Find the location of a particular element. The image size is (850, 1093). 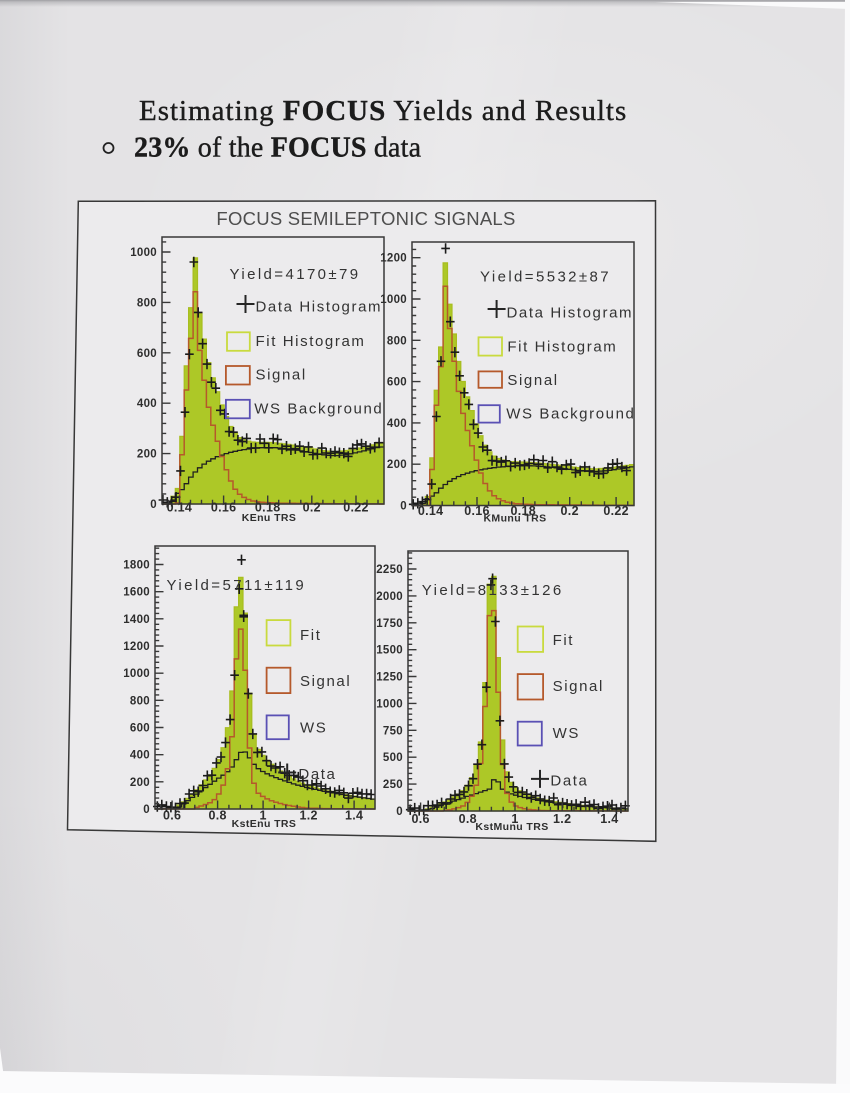

svg-text: 1500 is located at coordinates (389, 651).